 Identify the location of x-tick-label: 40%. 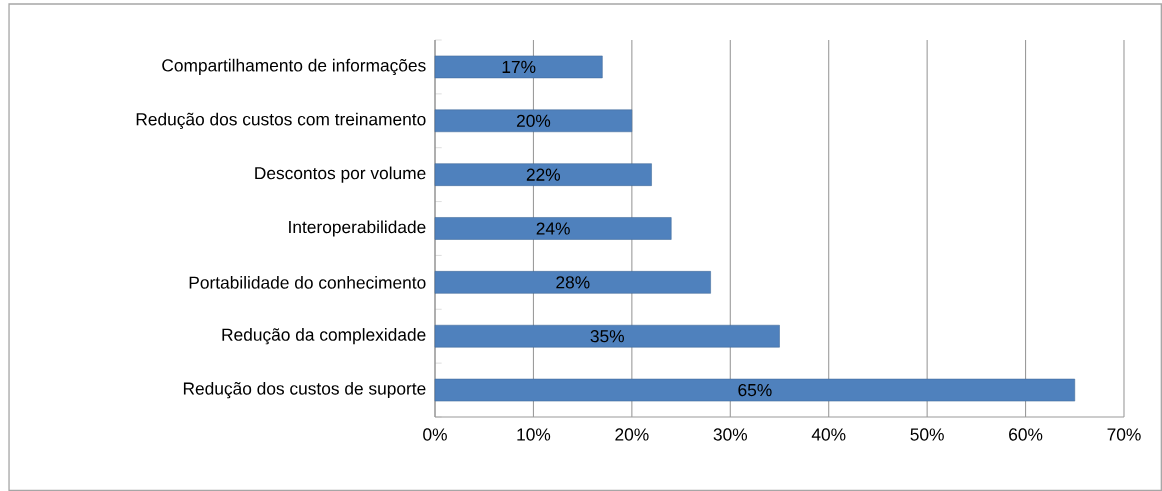
(828, 434).